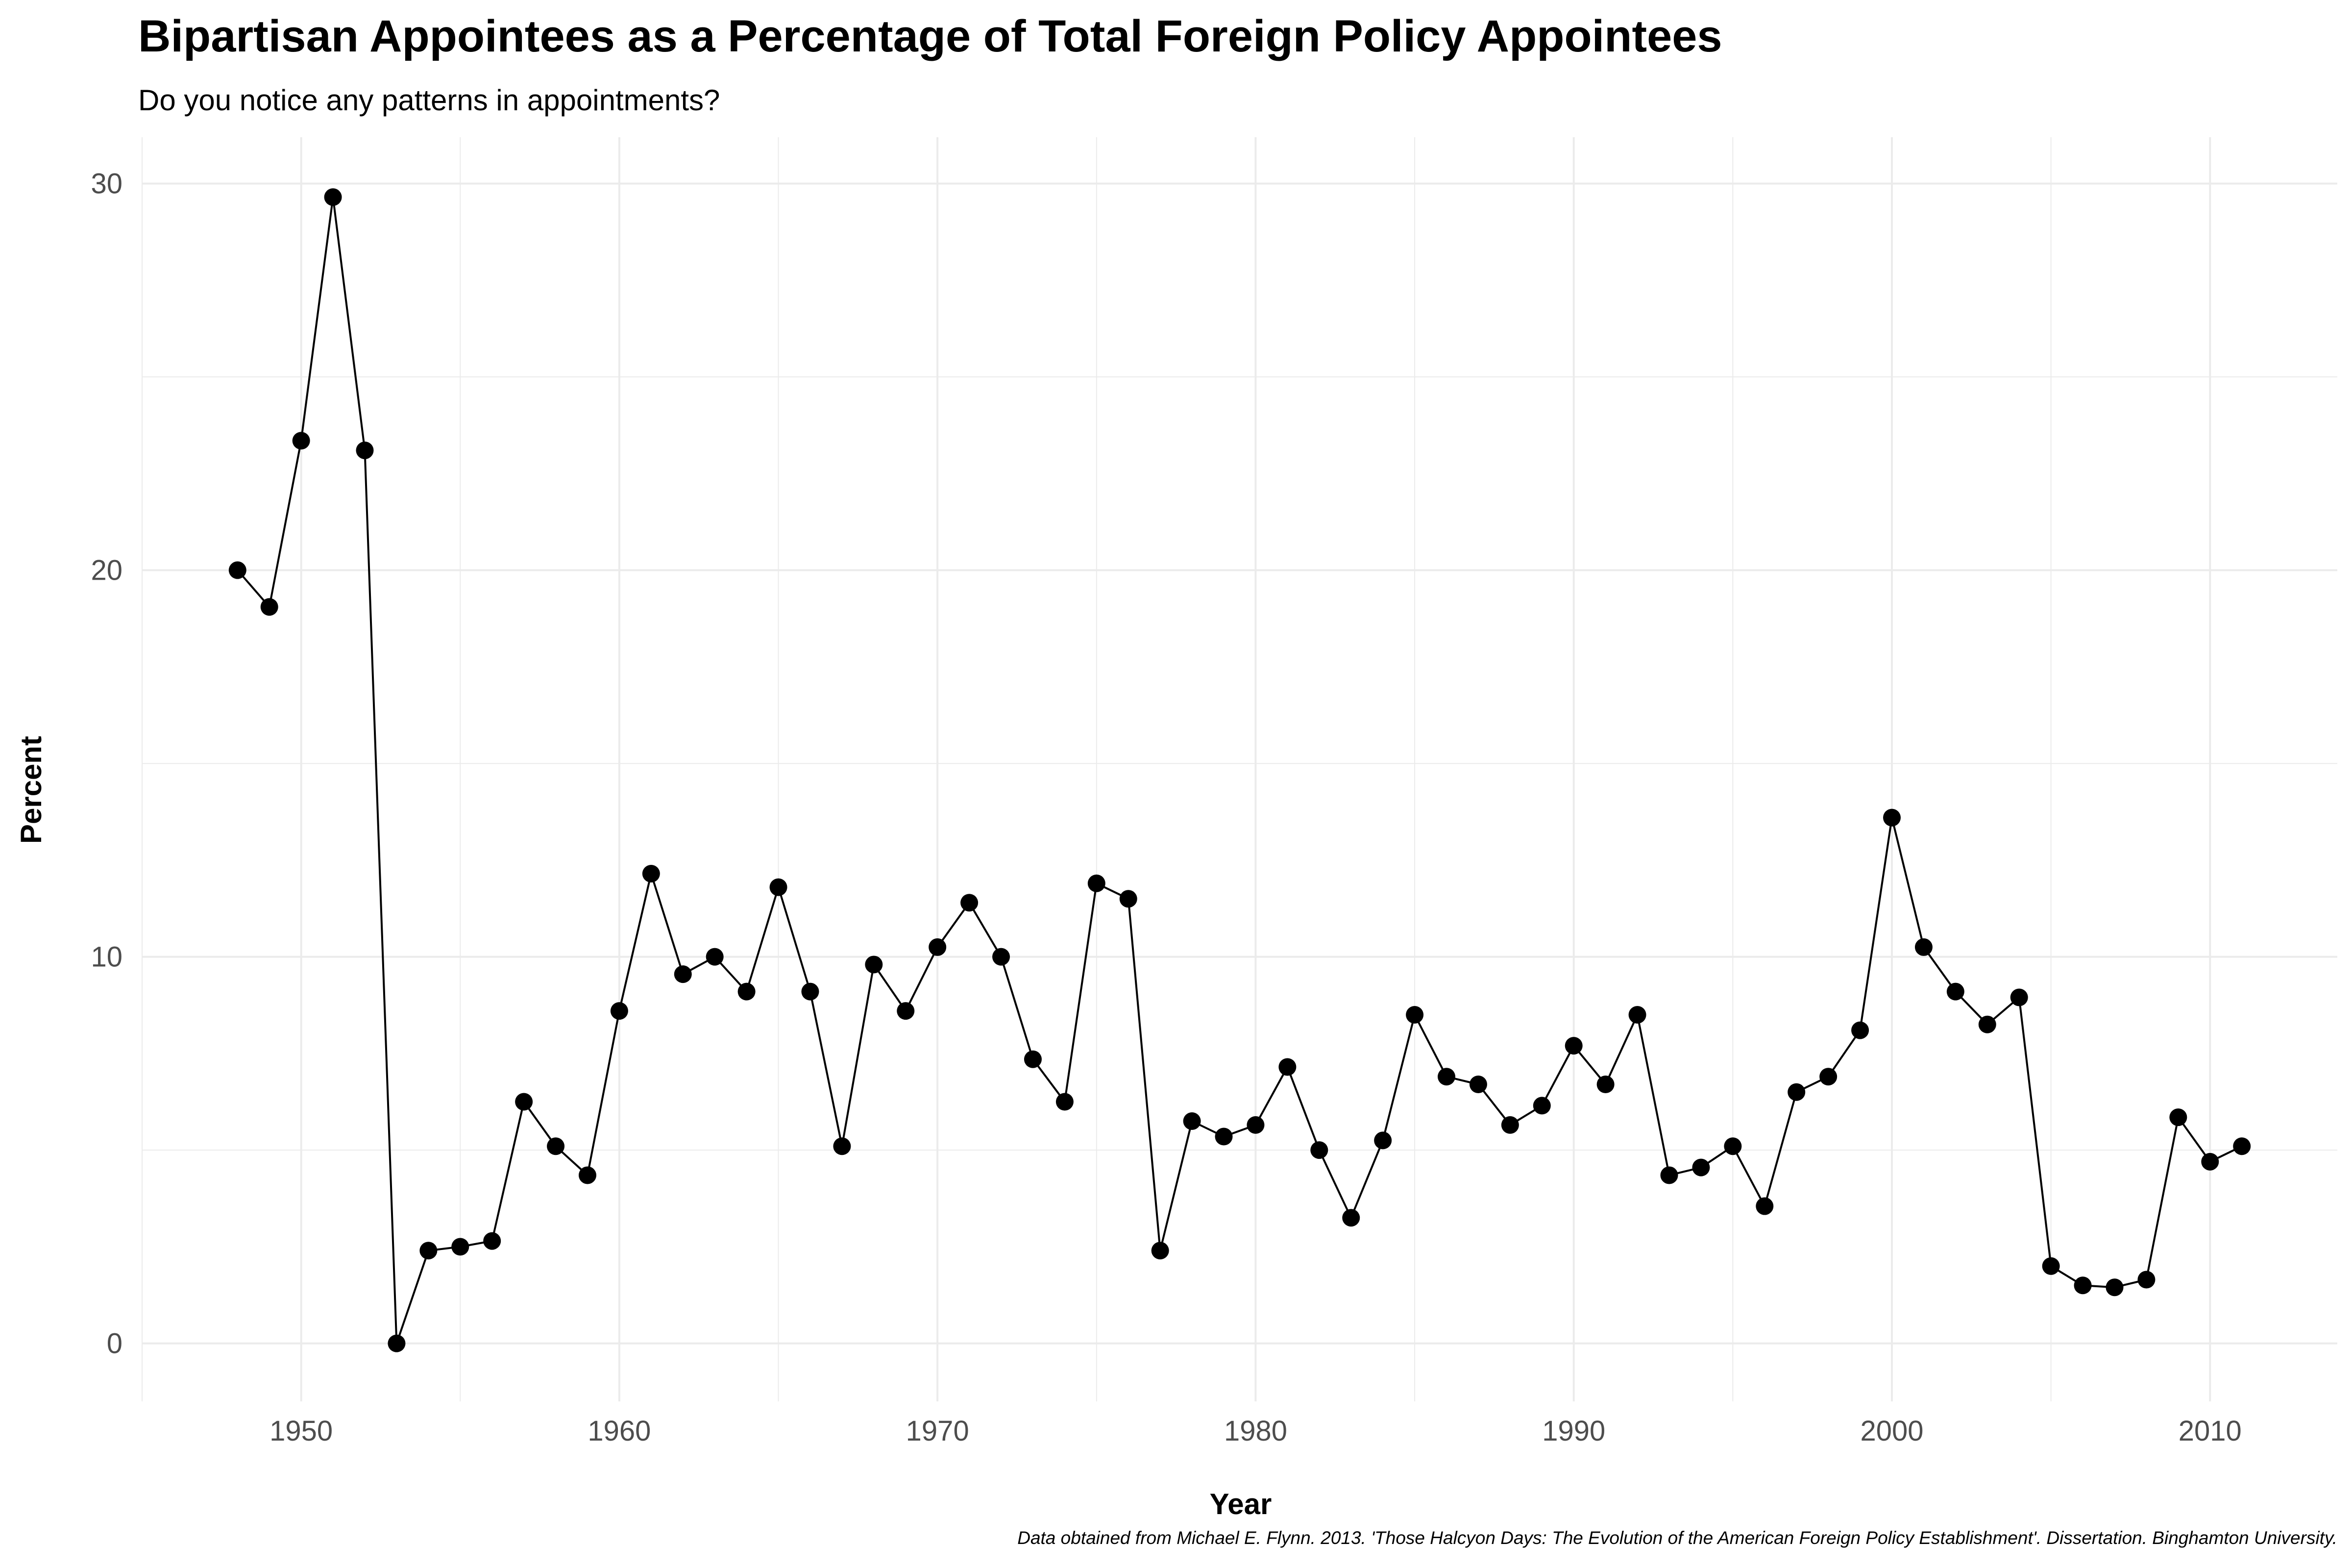  Describe the element at coordinates (2210, 1431) in the screenshot. I see `x-tick-label: 2010` at that location.